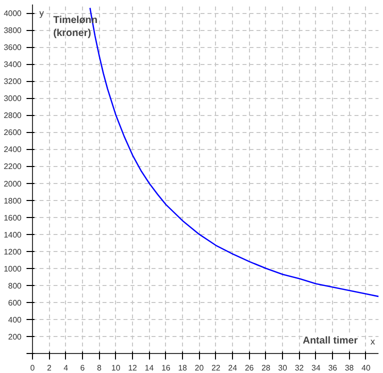 The height and width of the screenshot is (373, 383). I want to click on x-tick-label: 24, so click(233, 368).